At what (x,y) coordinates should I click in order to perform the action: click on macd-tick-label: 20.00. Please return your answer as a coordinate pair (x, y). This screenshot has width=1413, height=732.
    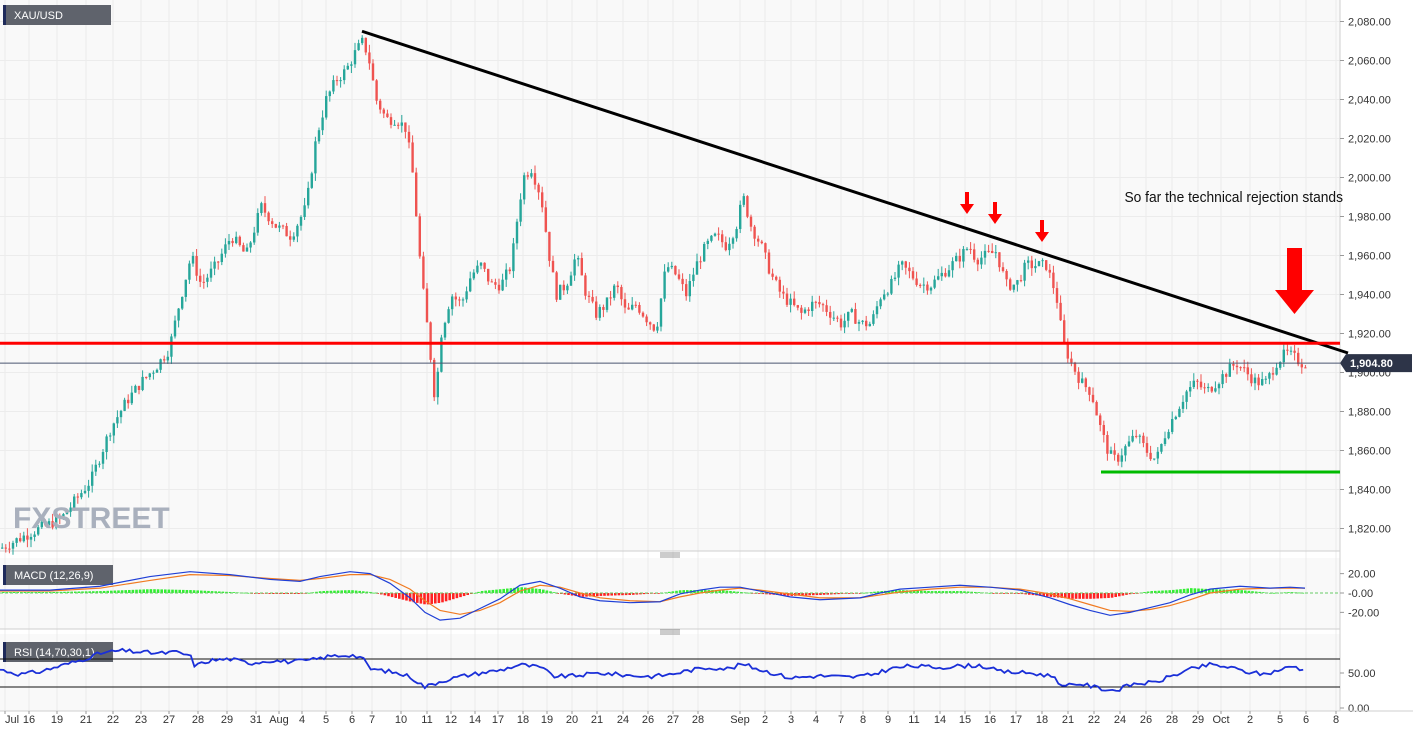
    Looking at the image, I should click on (1362, 575).